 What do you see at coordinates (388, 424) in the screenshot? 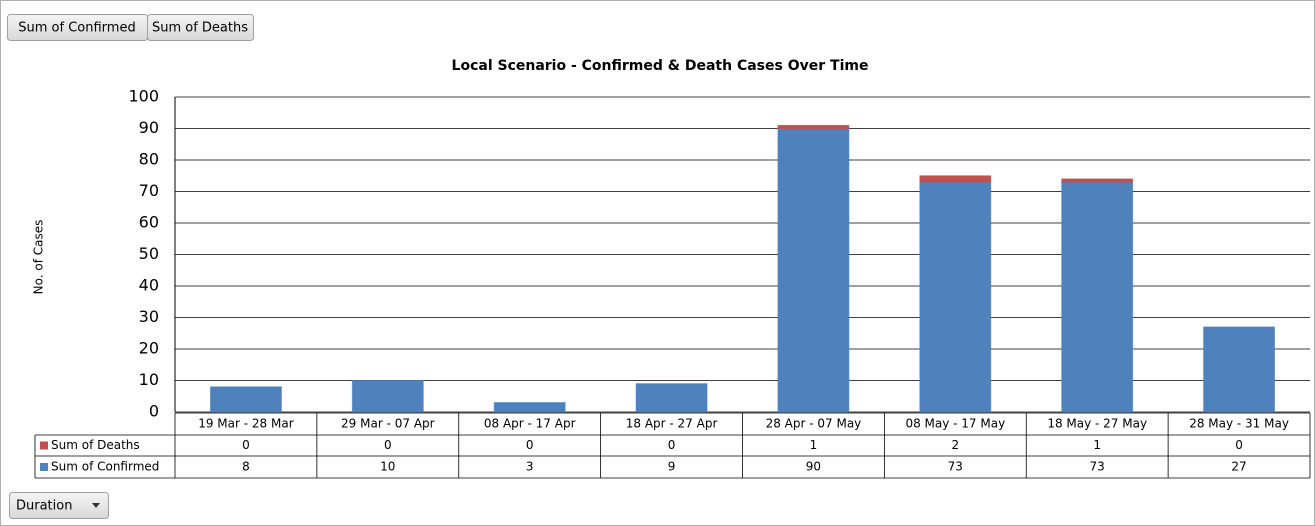
I see `x-tick-label: 29 Mar - 07 Apr` at bounding box center [388, 424].